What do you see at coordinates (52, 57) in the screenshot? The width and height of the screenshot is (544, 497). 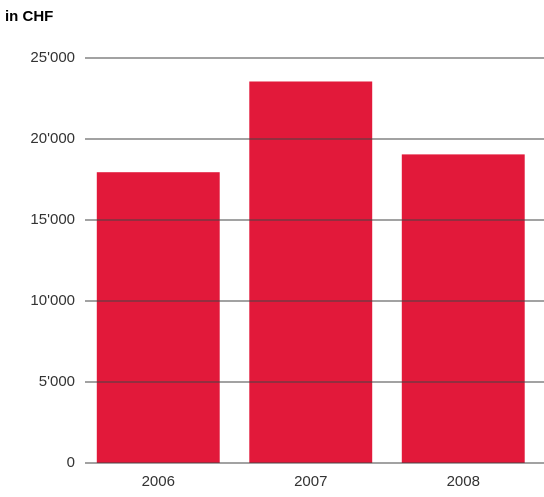 I see `y-tick-label: 25'000` at bounding box center [52, 57].